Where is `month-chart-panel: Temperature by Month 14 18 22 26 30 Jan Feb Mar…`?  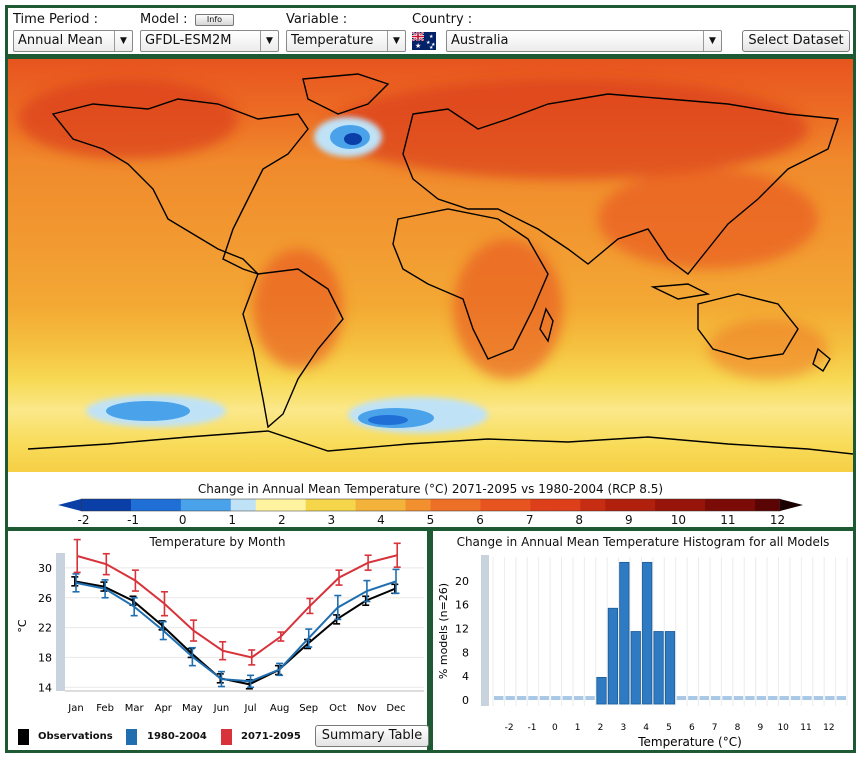
month-chart-panel: Temperature by Month 14 18 22 26 30 Jan Feb Mar… is located at coordinates (217, 640).